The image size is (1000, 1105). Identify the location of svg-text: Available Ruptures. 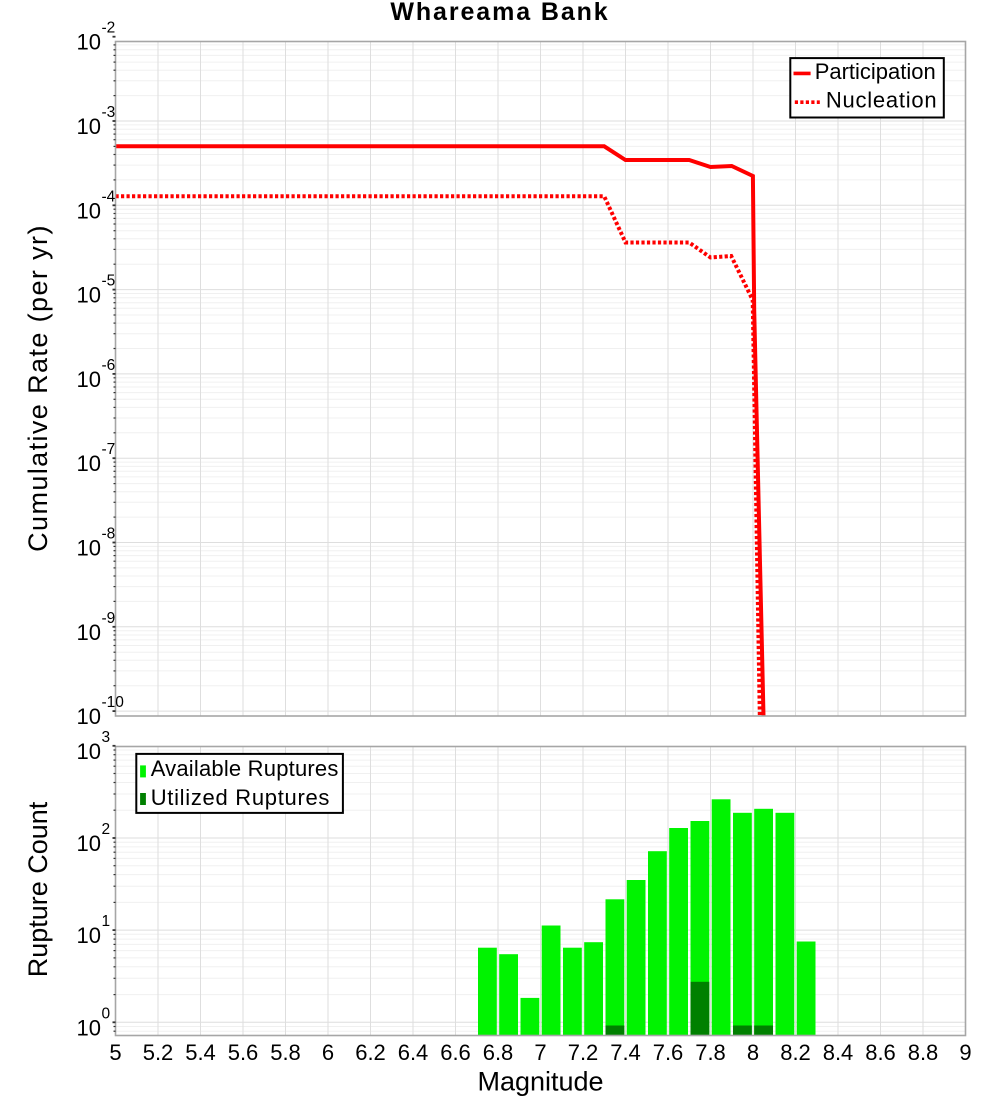
(245, 768).